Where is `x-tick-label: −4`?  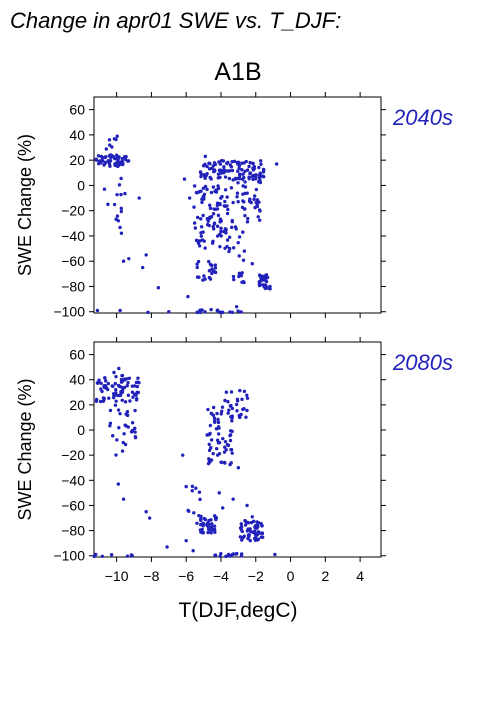
x-tick-label: −4 is located at coordinates (221, 576).